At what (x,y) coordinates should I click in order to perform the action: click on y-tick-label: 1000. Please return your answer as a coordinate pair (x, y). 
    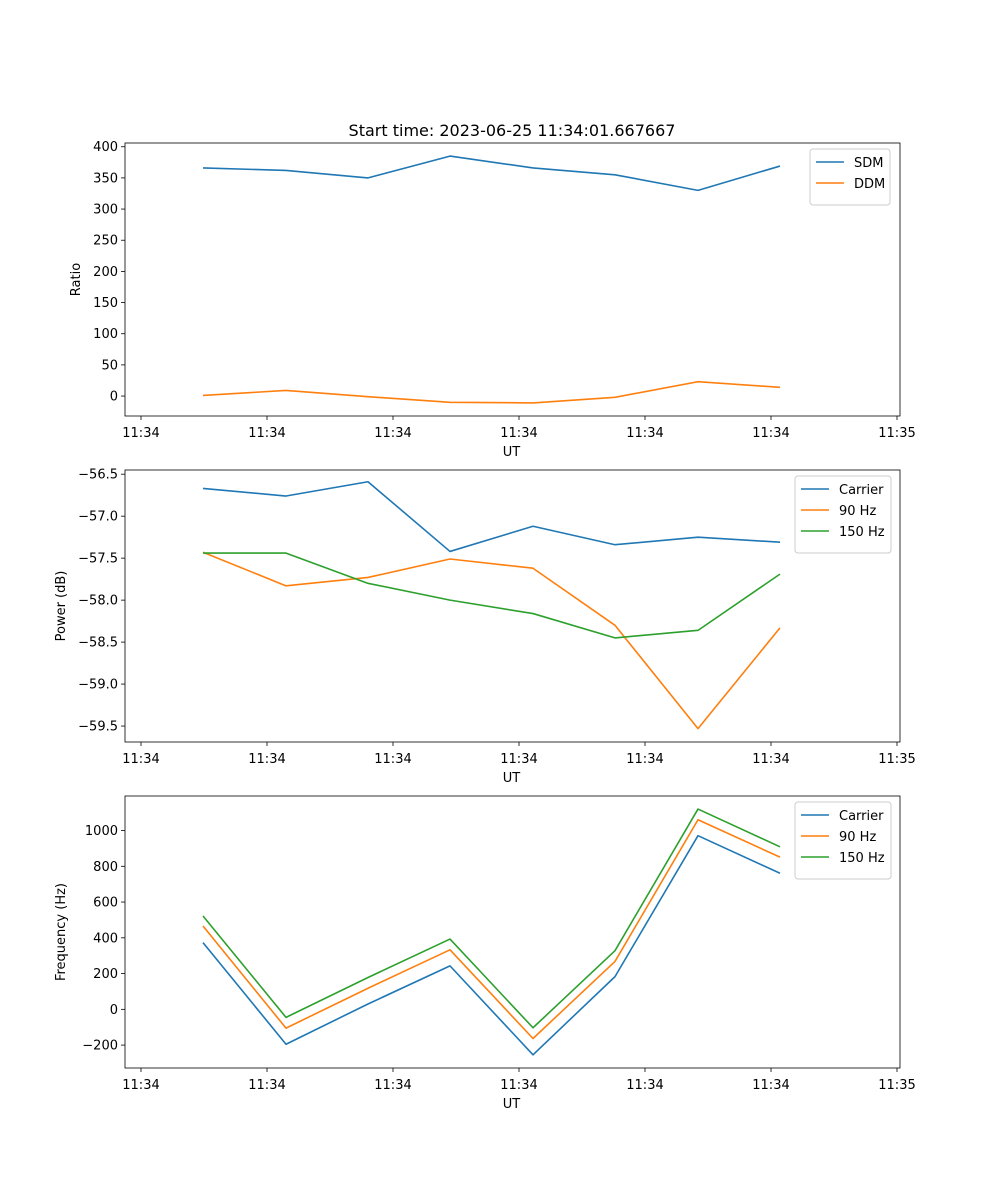
    Looking at the image, I should click on (101, 831).